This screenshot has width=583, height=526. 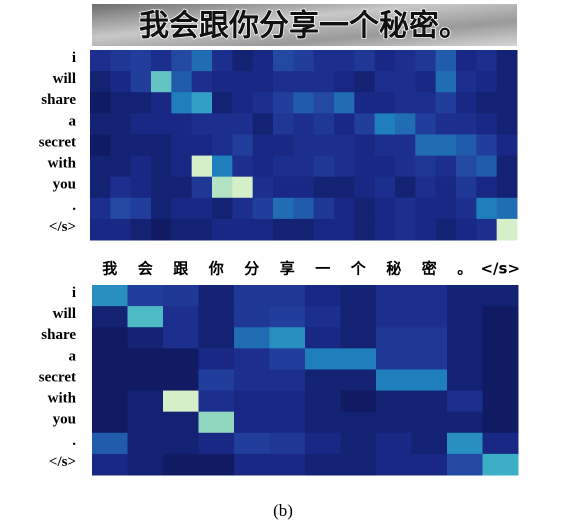 What do you see at coordinates (322, 269) in the screenshot?
I see `column-label: 一` at bounding box center [322, 269].